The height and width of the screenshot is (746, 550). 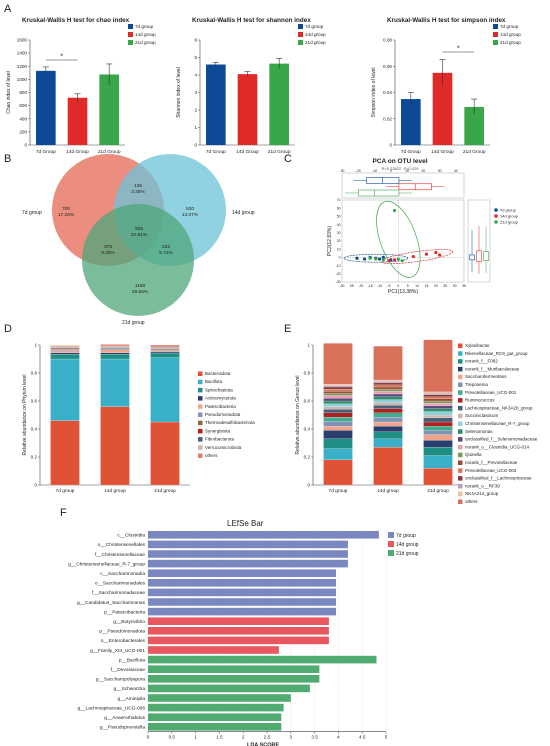 I want to click on y-tick-label: 6, so click(x=195, y=40).